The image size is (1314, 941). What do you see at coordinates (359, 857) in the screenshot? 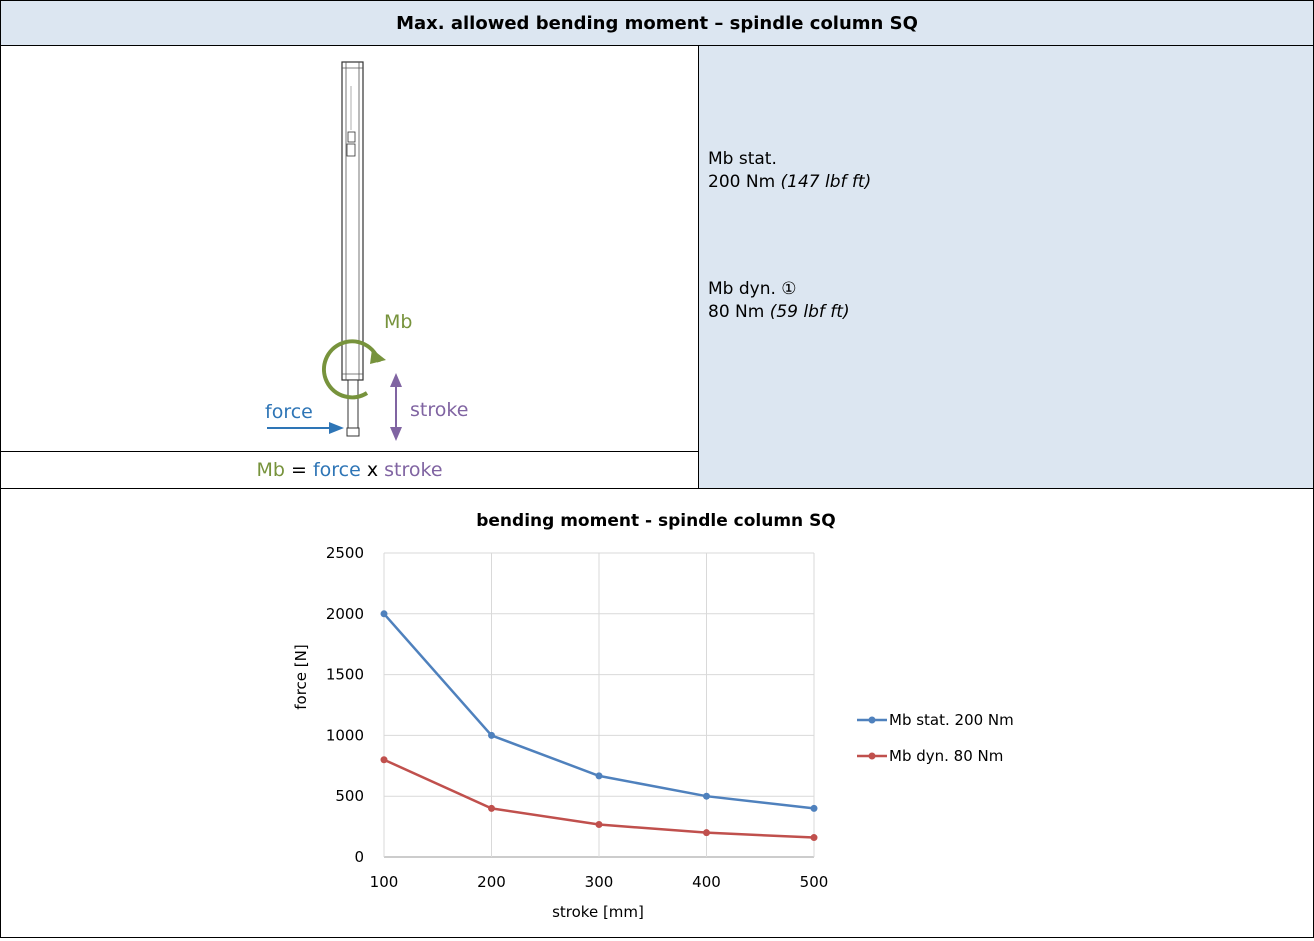
I see `y-tick-label: 0` at bounding box center [359, 857].